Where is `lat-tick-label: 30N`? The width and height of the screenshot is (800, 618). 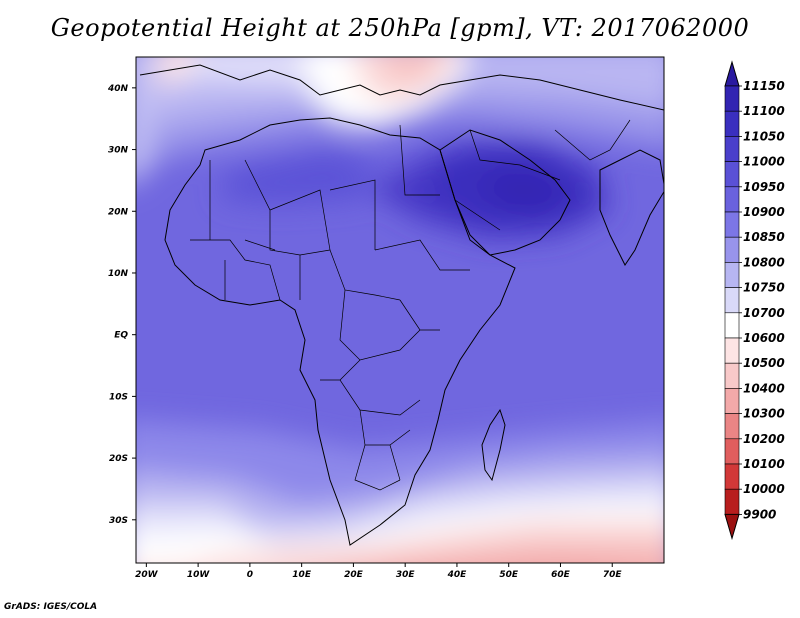
lat-tick-label: 30N is located at coordinates (118, 151).